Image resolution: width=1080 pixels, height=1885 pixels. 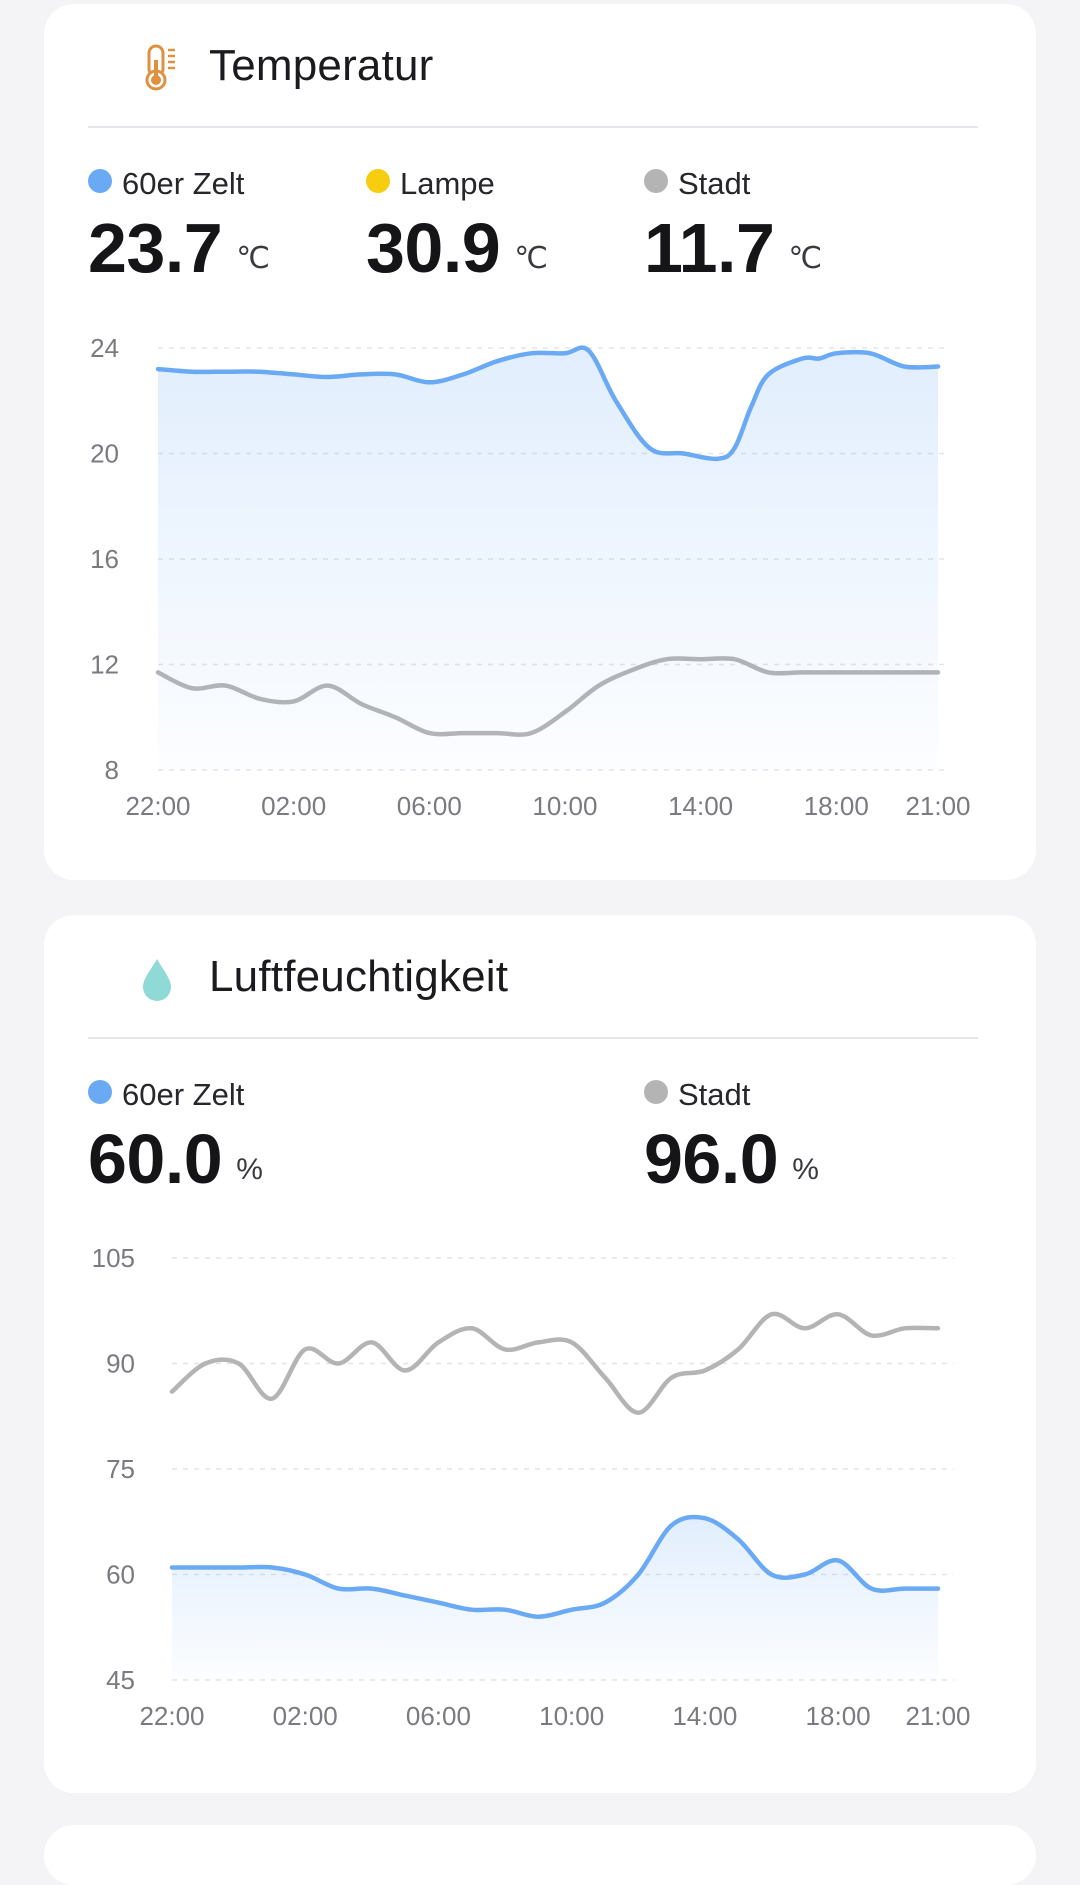 What do you see at coordinates (836, 806) in the screenshot?
I see `temperature-chart-x-tick-label: 18:00` at bounding box center [836, 806].